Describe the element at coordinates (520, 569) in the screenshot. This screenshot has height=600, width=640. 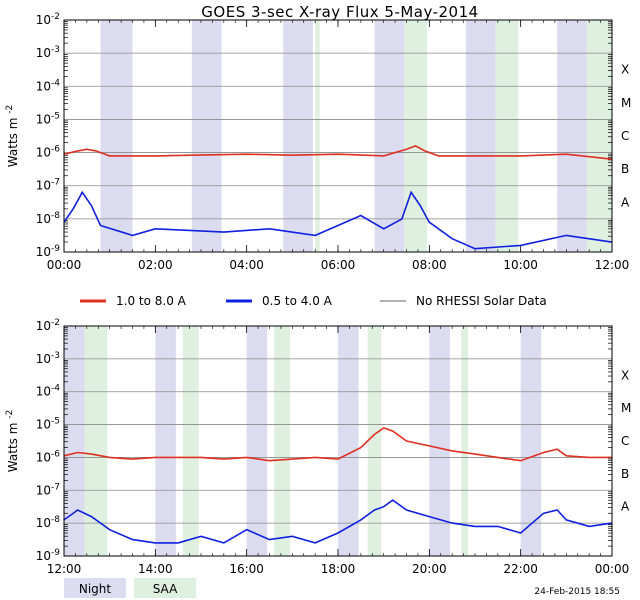
I see `x-tick-label: 22:00` at that location.